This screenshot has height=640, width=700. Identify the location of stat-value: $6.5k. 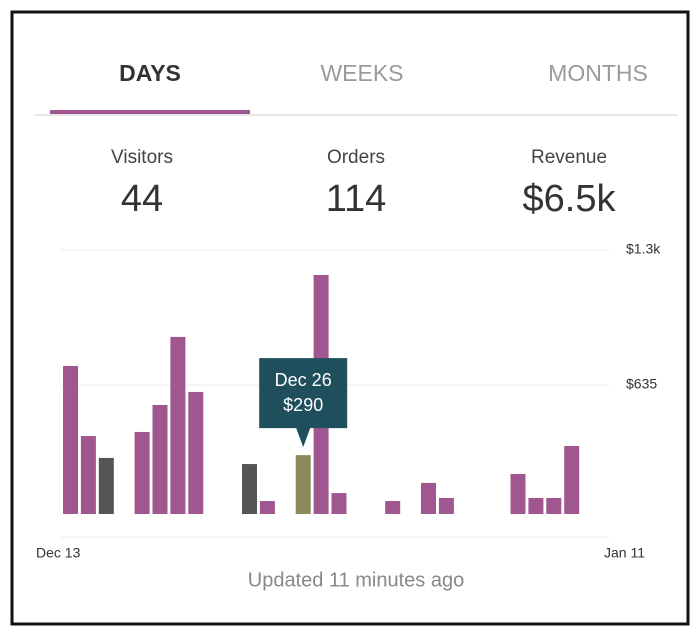
(570, 199).